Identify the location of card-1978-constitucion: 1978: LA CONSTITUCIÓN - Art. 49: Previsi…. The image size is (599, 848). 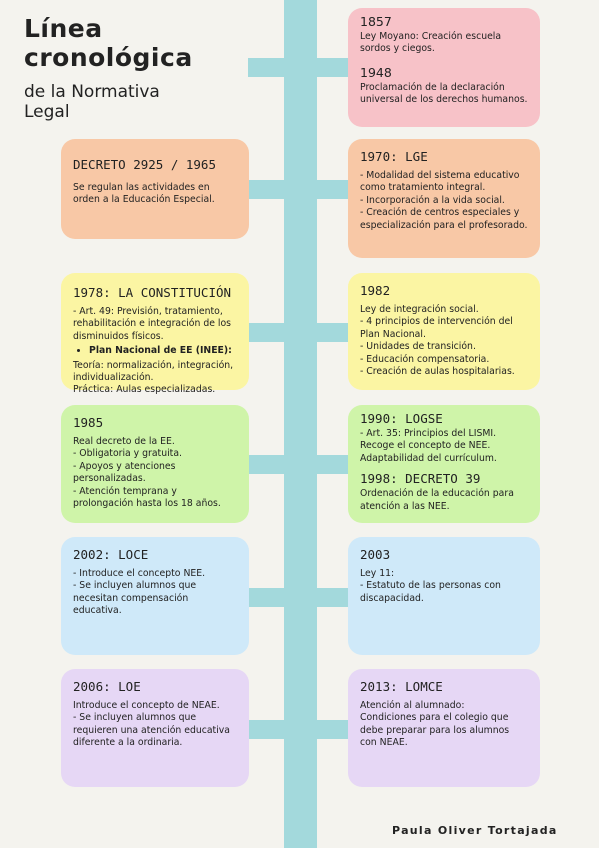
(155, 334).